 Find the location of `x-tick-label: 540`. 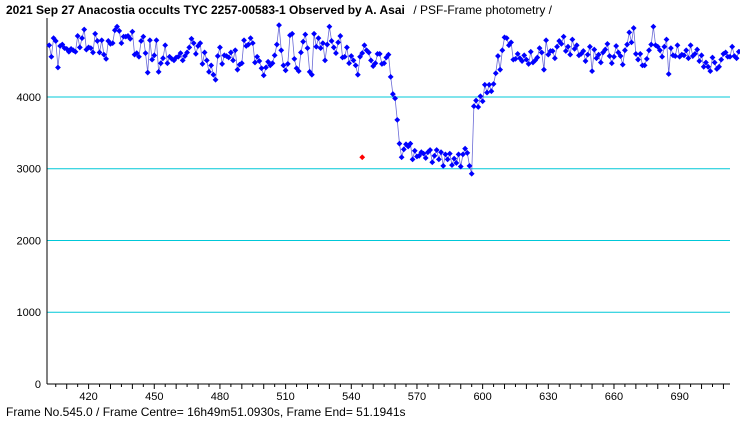

x-tick-label: 540 is located at coordinates (351, 397).